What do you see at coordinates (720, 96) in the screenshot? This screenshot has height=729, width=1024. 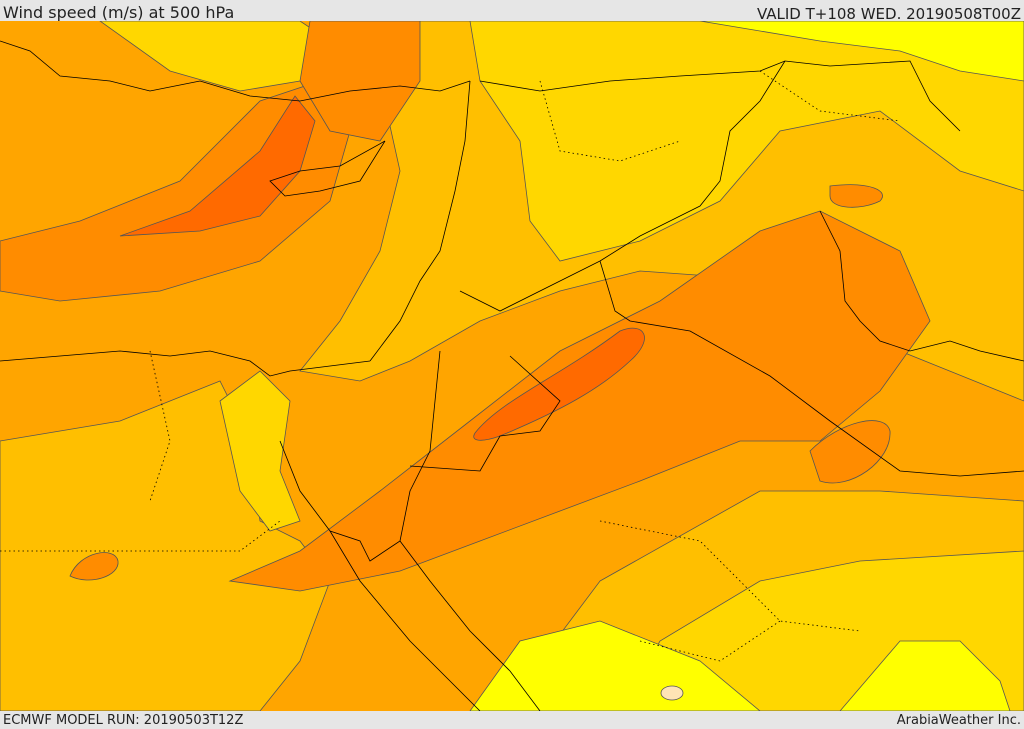 I see `border-syria` at bounding box center [720, 96].